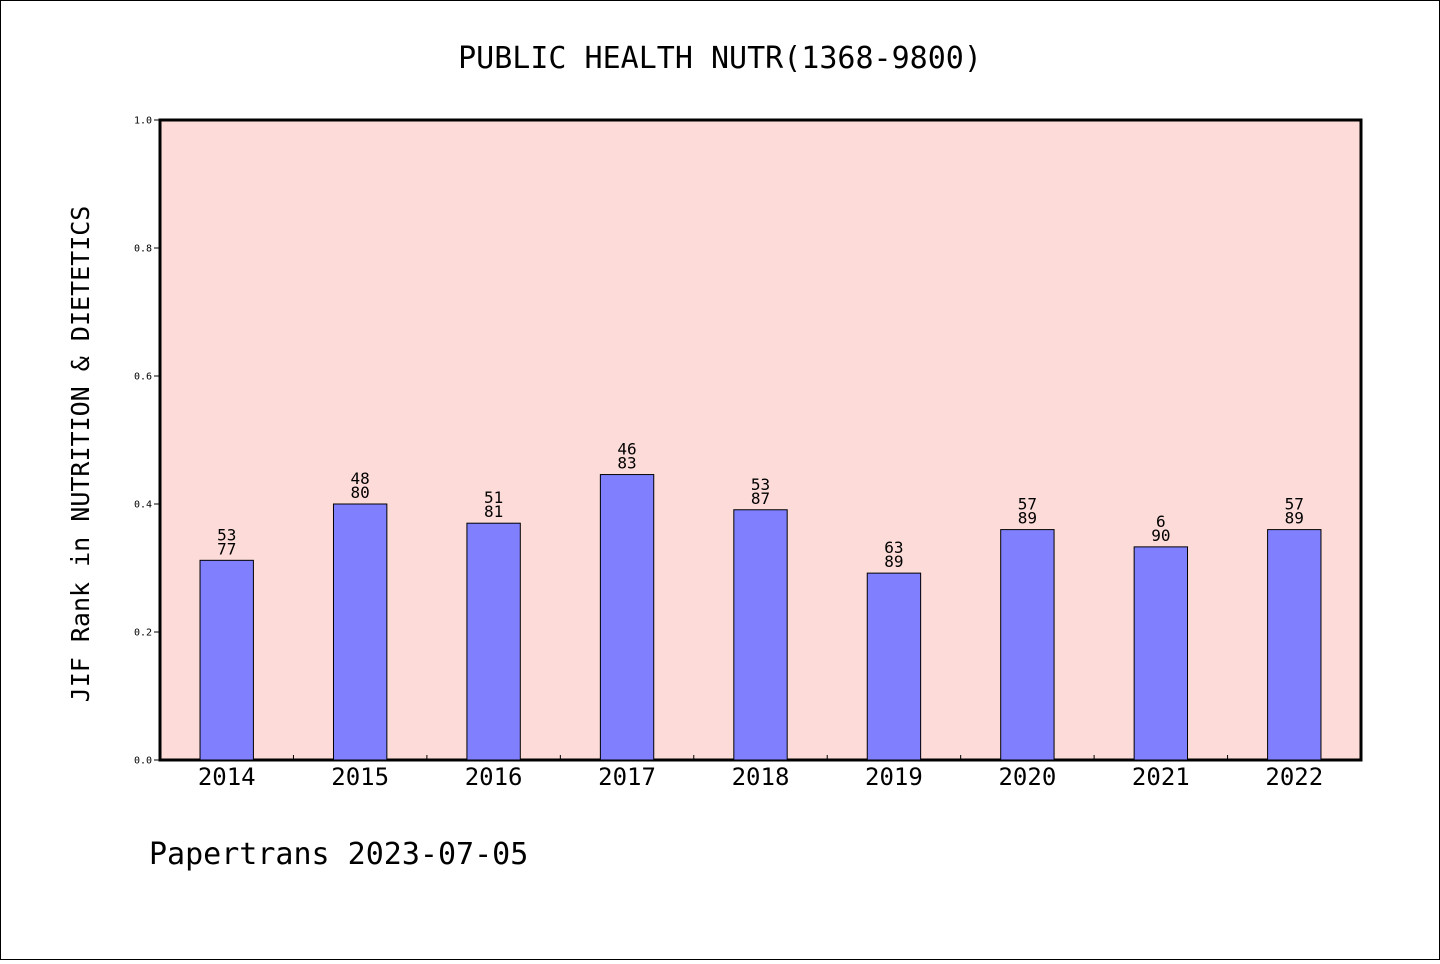 This screenshot has width=1440, height=964. Describe the element at coordinates (627, 777) in the screenshot. I see `x-tick-label: 2017` at that location.